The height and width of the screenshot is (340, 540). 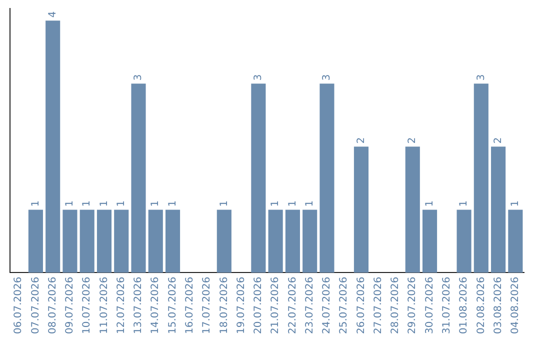 I want to click on x-tick-label: 29.07.2026, so click(x=412, y=305).